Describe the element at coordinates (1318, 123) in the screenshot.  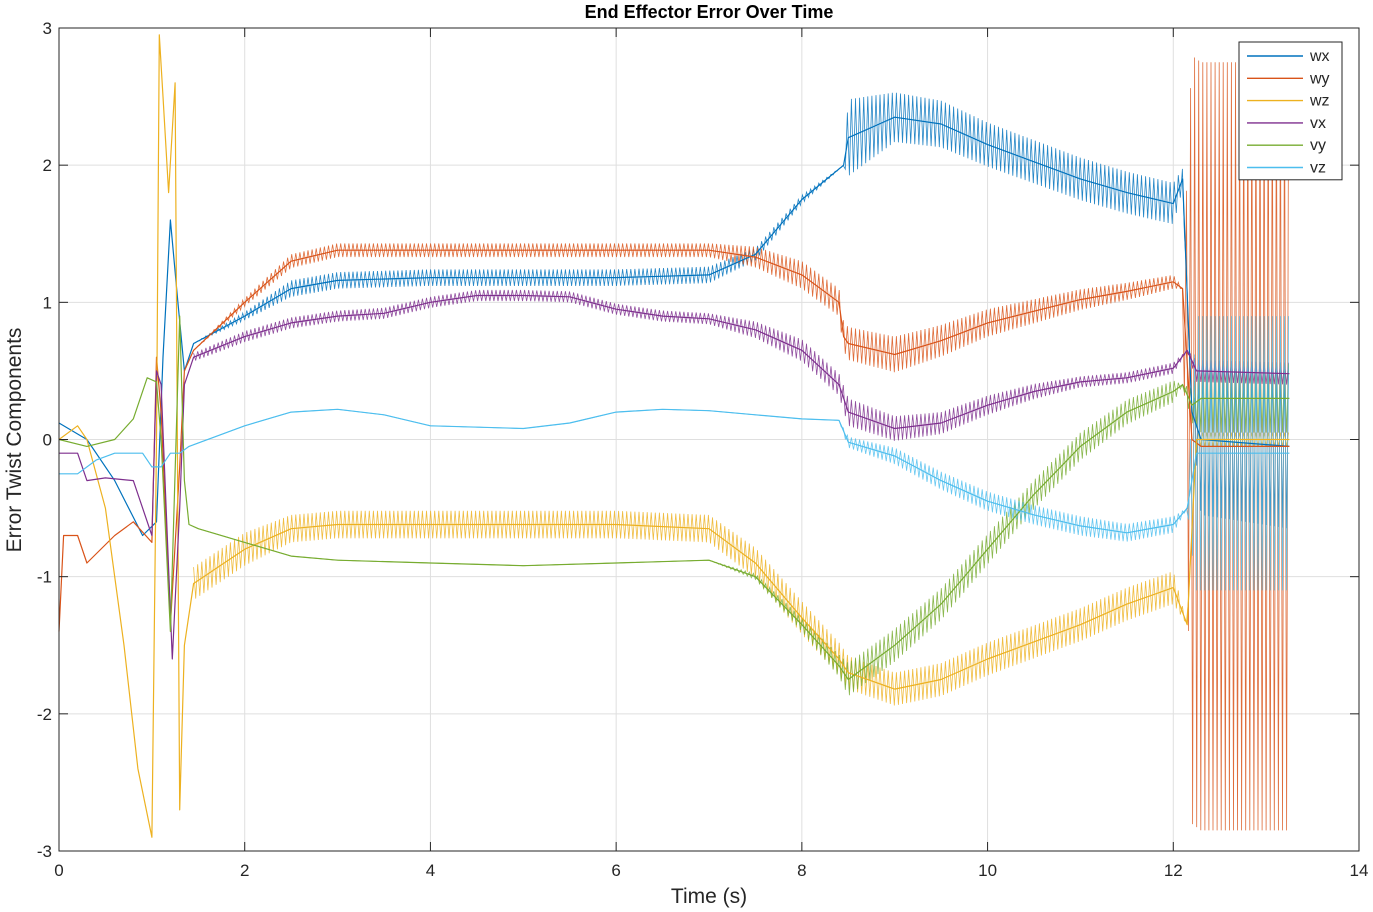
I see `legend-entry-vx: vx` at that location.